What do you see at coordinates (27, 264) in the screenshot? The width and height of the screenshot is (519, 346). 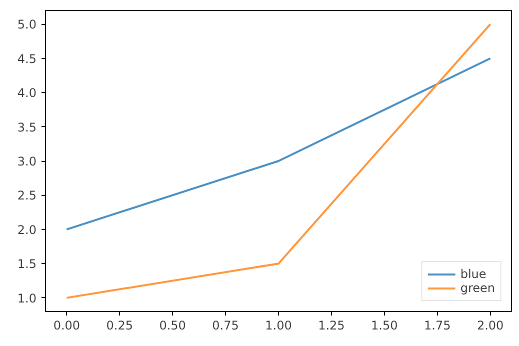 I see `y-tick-label: 1.5` at bounding box center [27, 264].